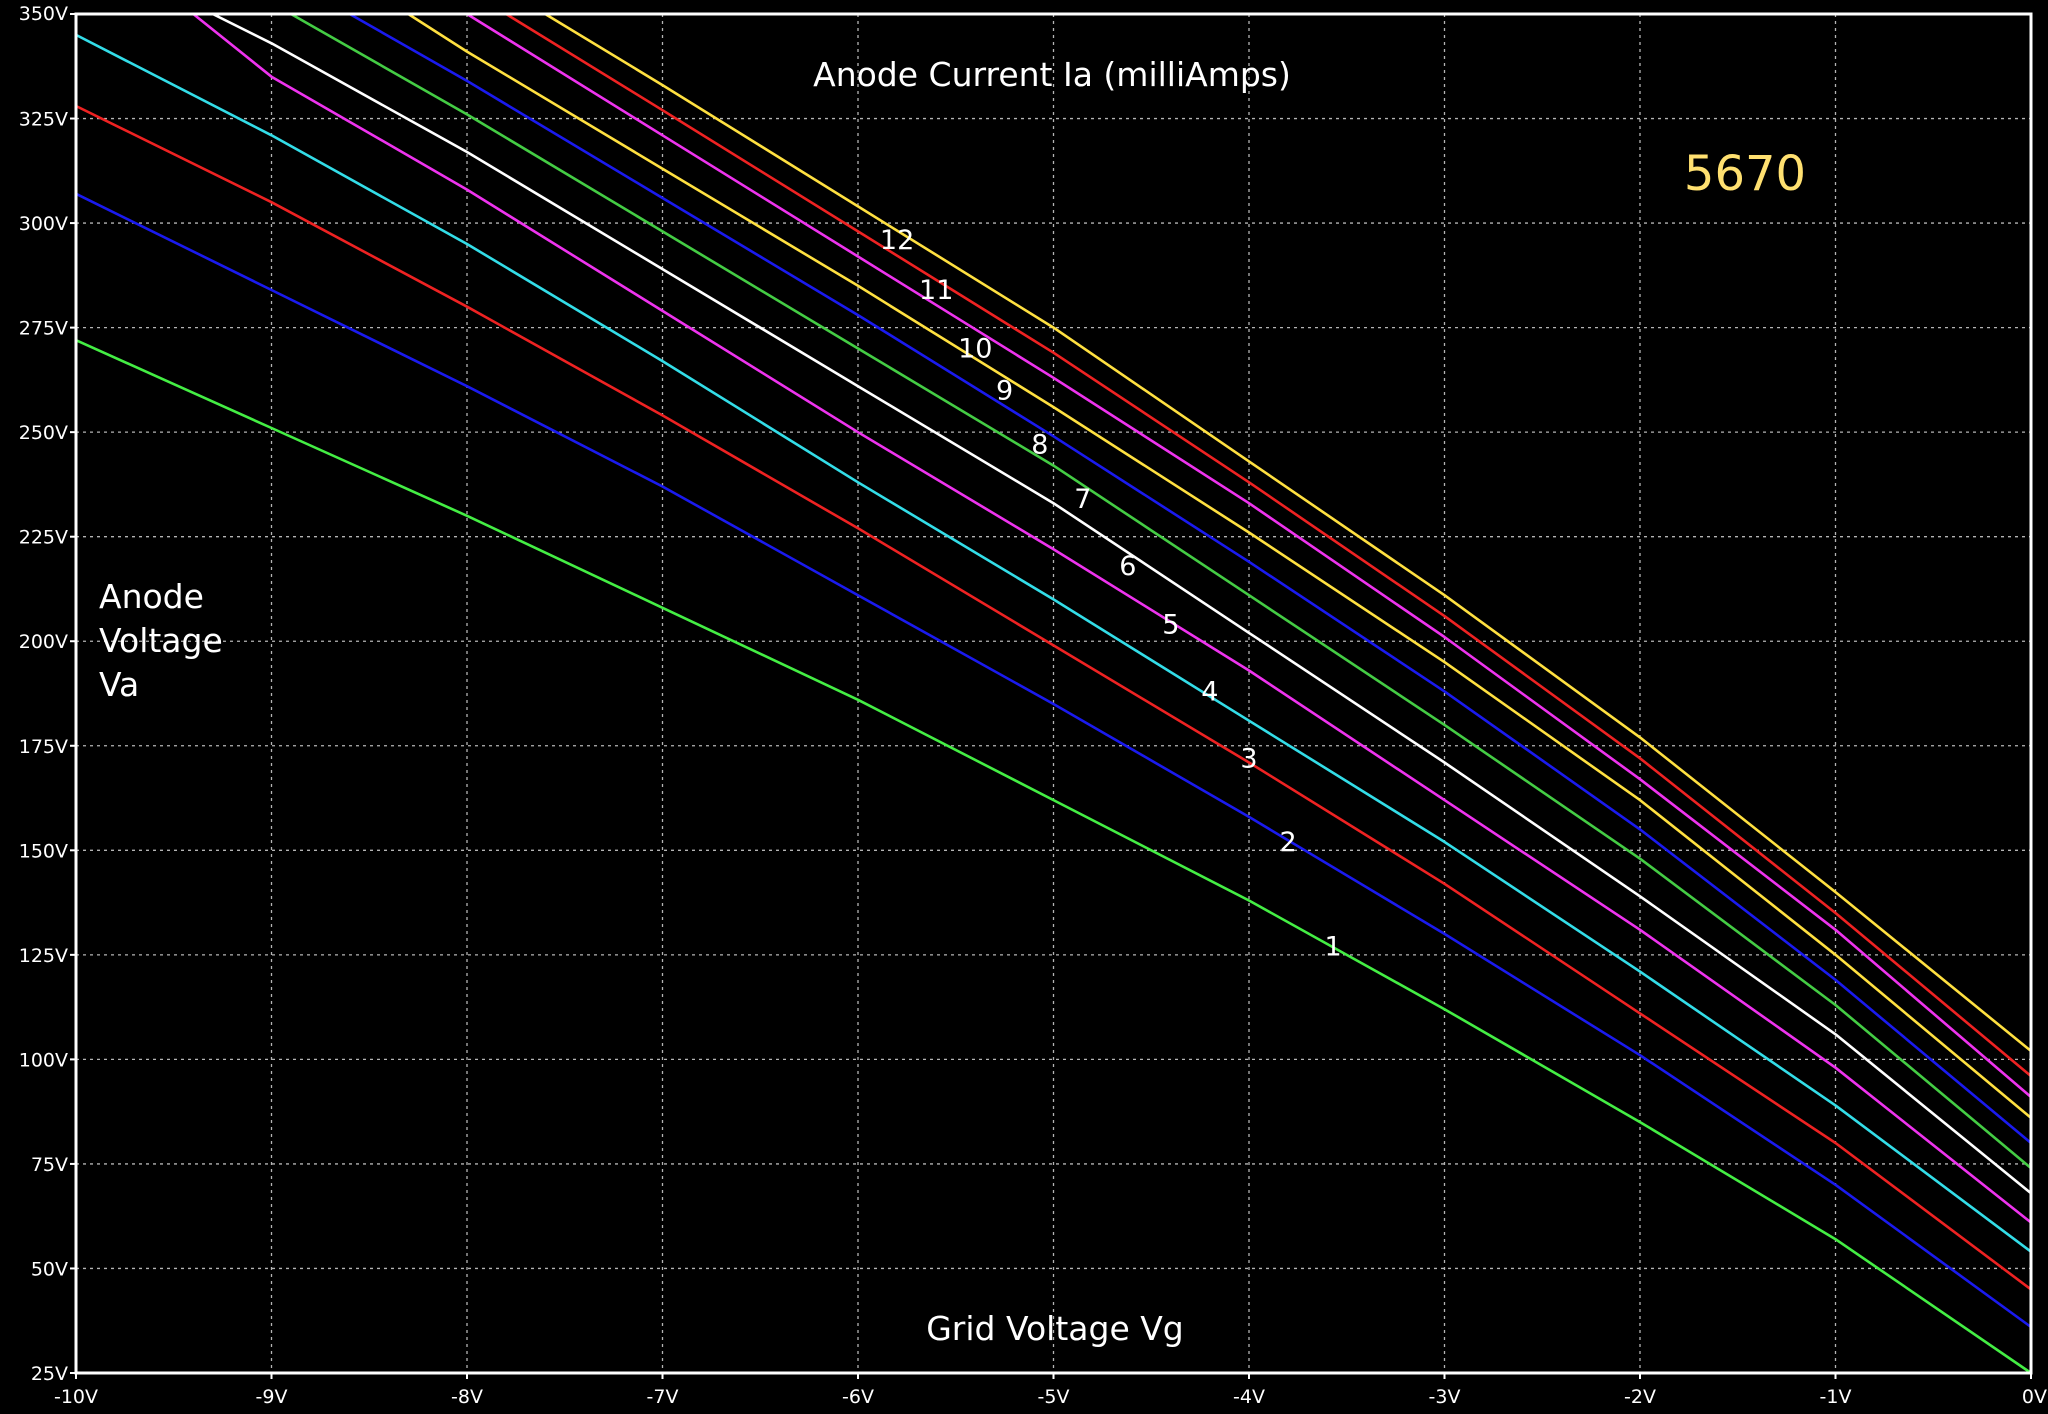  What do you see at coordinates (897, 240) in the screenshot?
I see `curve-label-12: 12` at bounding box center [897, 240].